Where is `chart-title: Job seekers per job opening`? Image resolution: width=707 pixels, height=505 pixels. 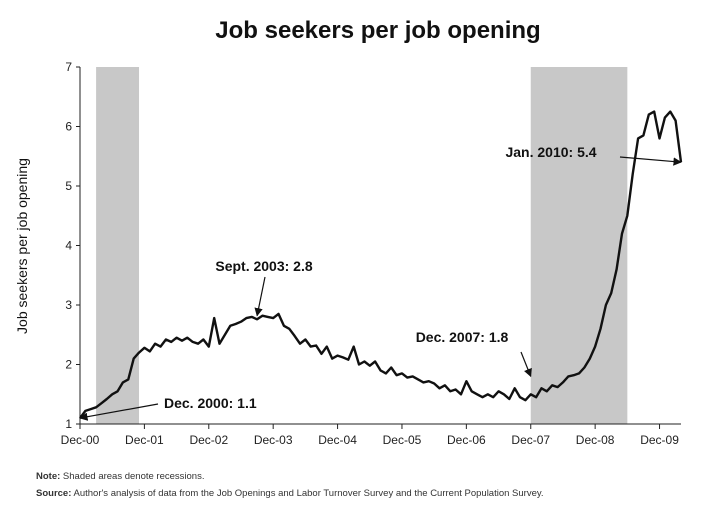
chart-title: Job seekers per job opening is located at coordinates (377, 30).